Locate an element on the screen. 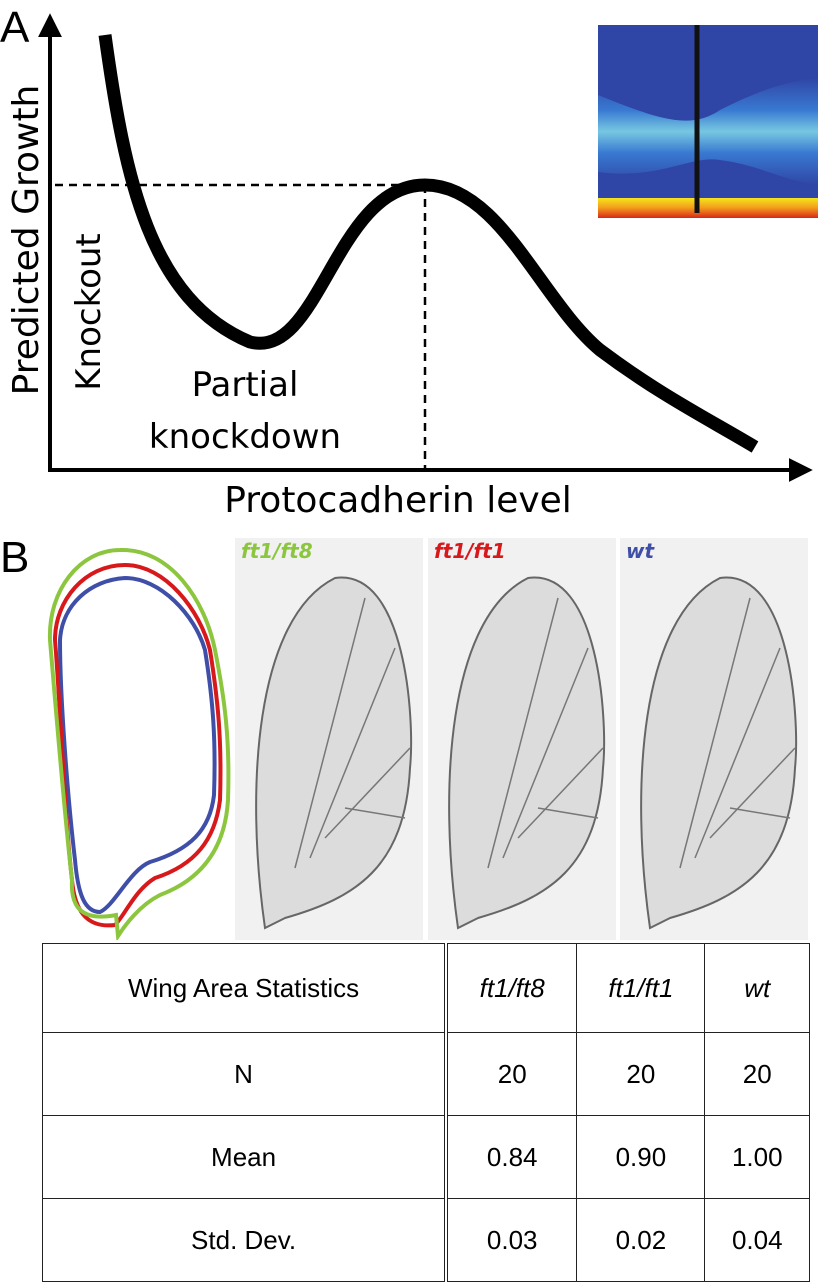 The width and height of the screenshot is (820, 1284). table-cell: 0.02 is located at coordinates (641, 1240).